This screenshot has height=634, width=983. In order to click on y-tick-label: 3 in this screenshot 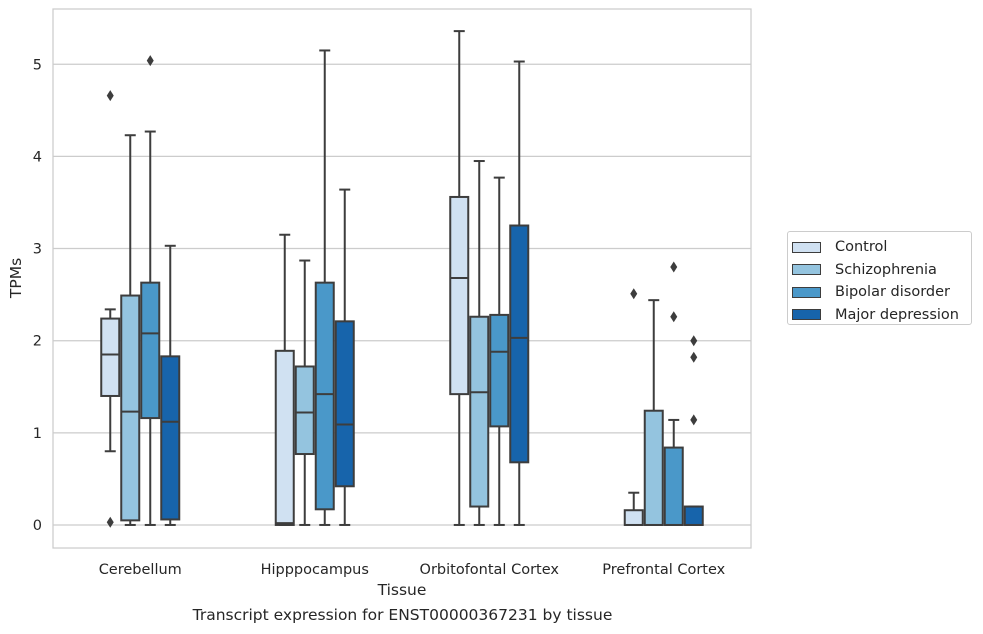, I will do `click(37, 250)`.